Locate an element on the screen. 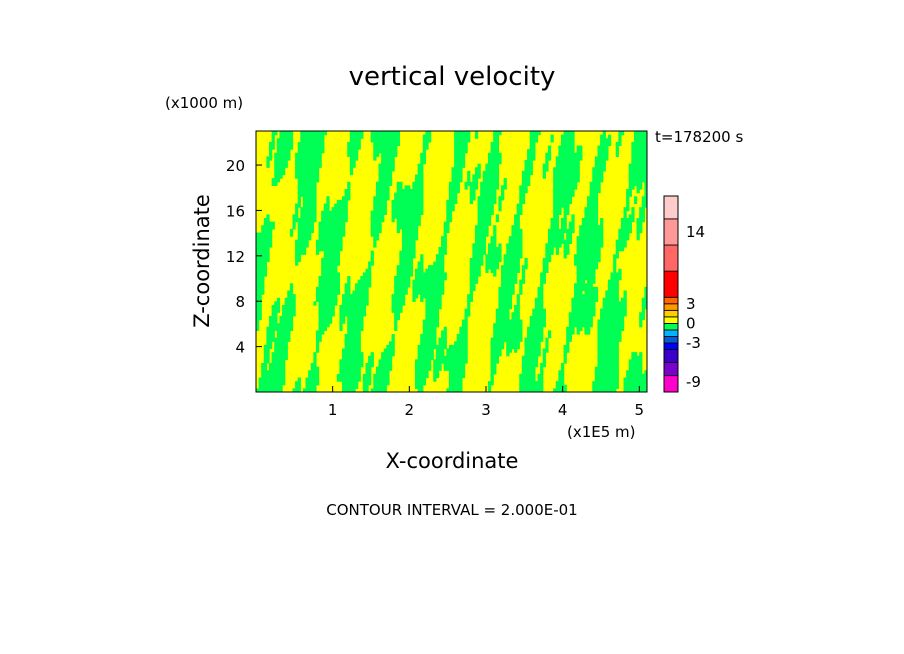 This screenshot has width=904, height=654. colorbar-band is located at coordinates (671, 284).